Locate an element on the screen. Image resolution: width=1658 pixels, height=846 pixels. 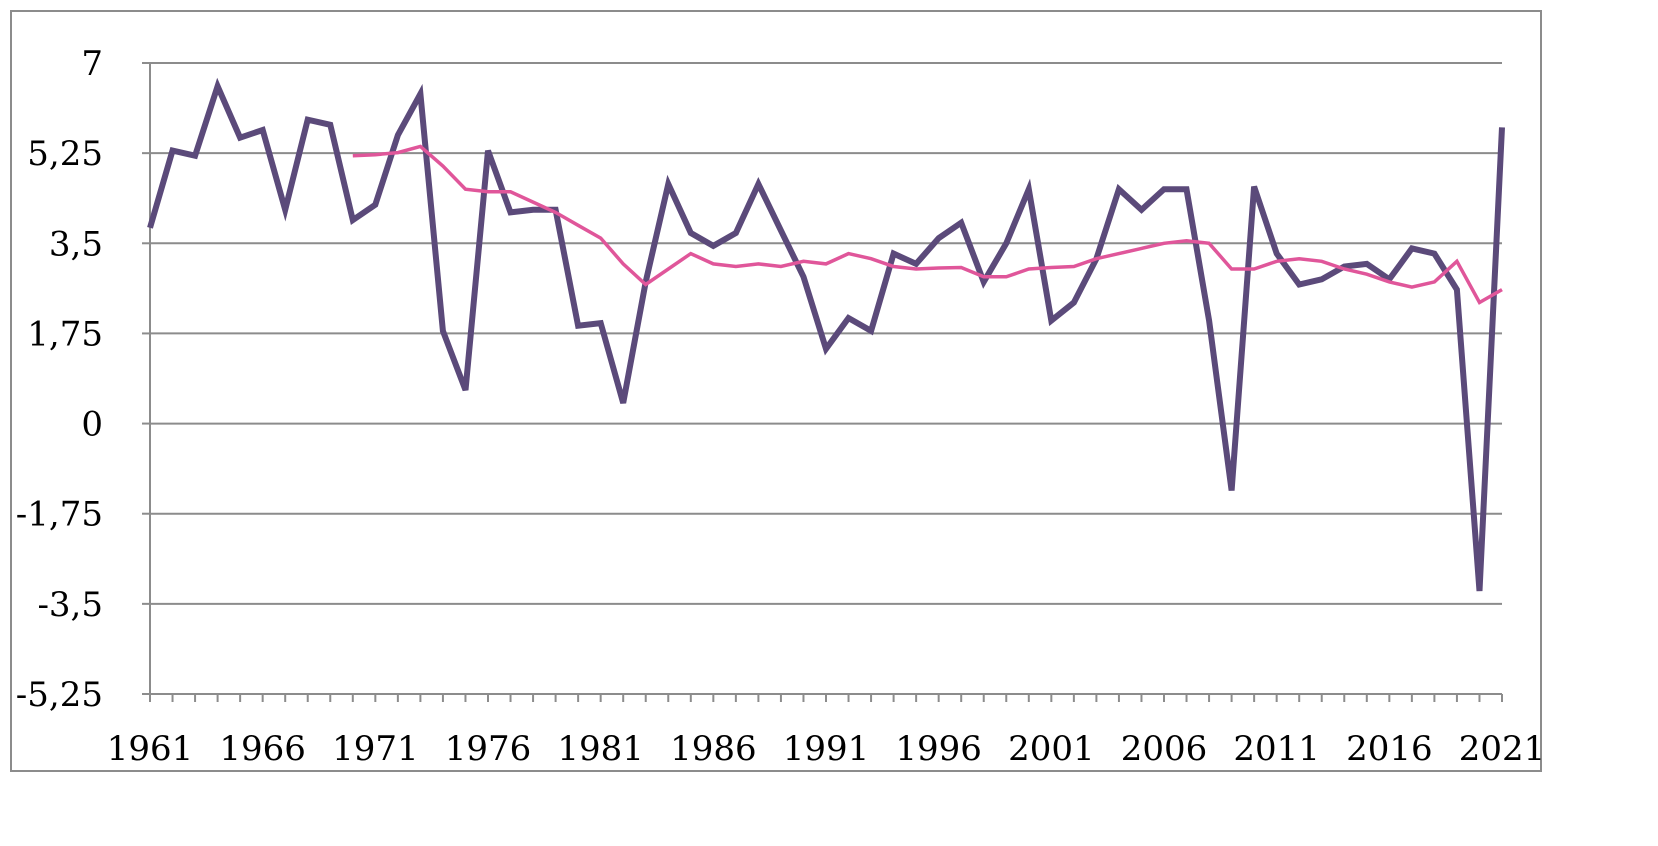
x-tick-label: 1966 is located at coordinates (262, 749).